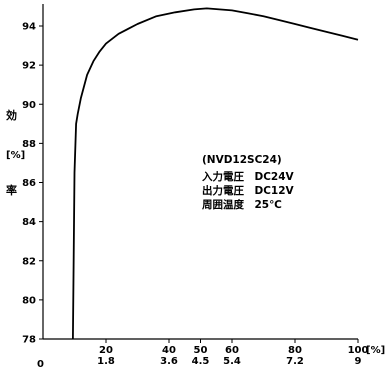  What do you see at coordinates (248, 190) in the screenshot?
I see `annotation-output-voltage: 出力電圧 DC12V` at bounding box center [248, 190].